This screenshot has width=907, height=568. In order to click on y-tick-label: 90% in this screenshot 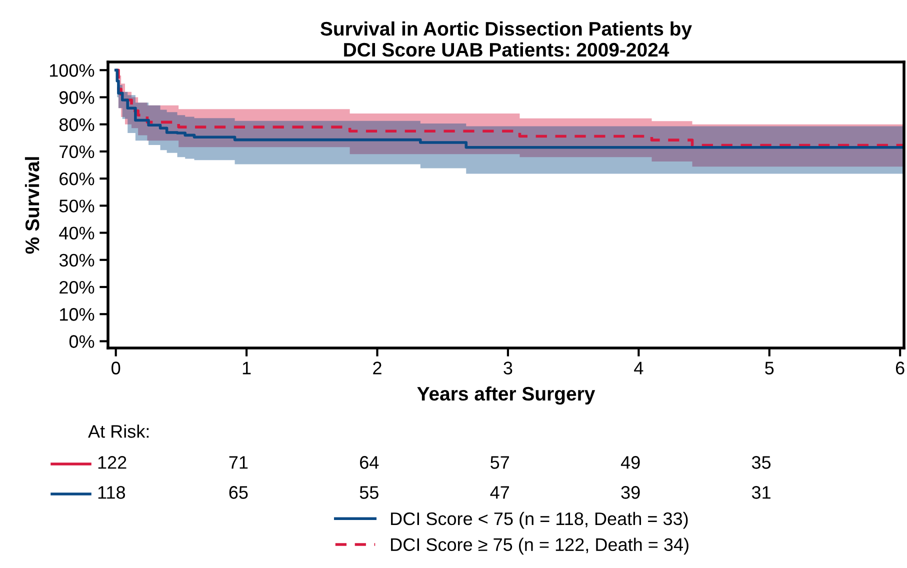, I will do `click(77, 97)`.